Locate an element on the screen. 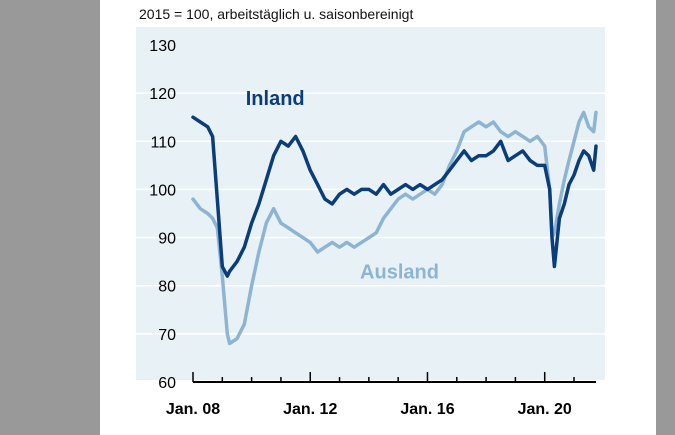 The height and width of the screenshot is (435, 675). y-tick-label: 90 is located at coordinates (167, 239).